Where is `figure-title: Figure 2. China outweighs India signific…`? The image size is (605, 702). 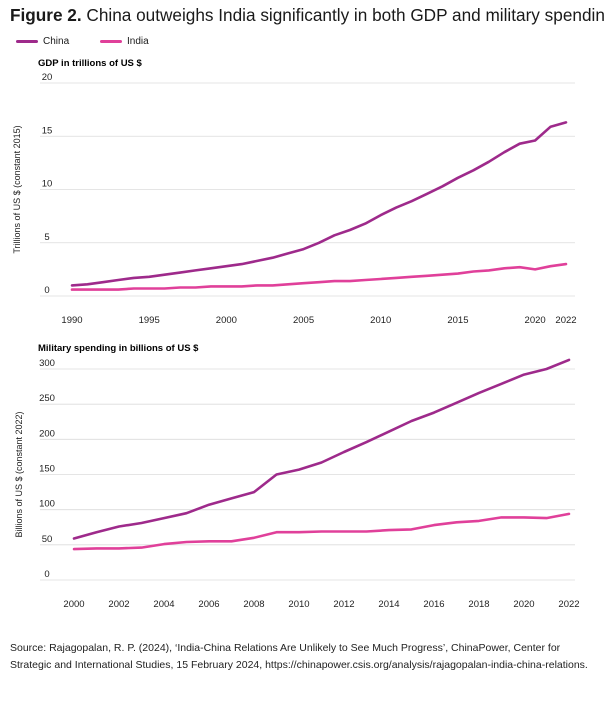 figure-title: Figure 2. China outweighs India signific… is located at coordinates (307, 15).